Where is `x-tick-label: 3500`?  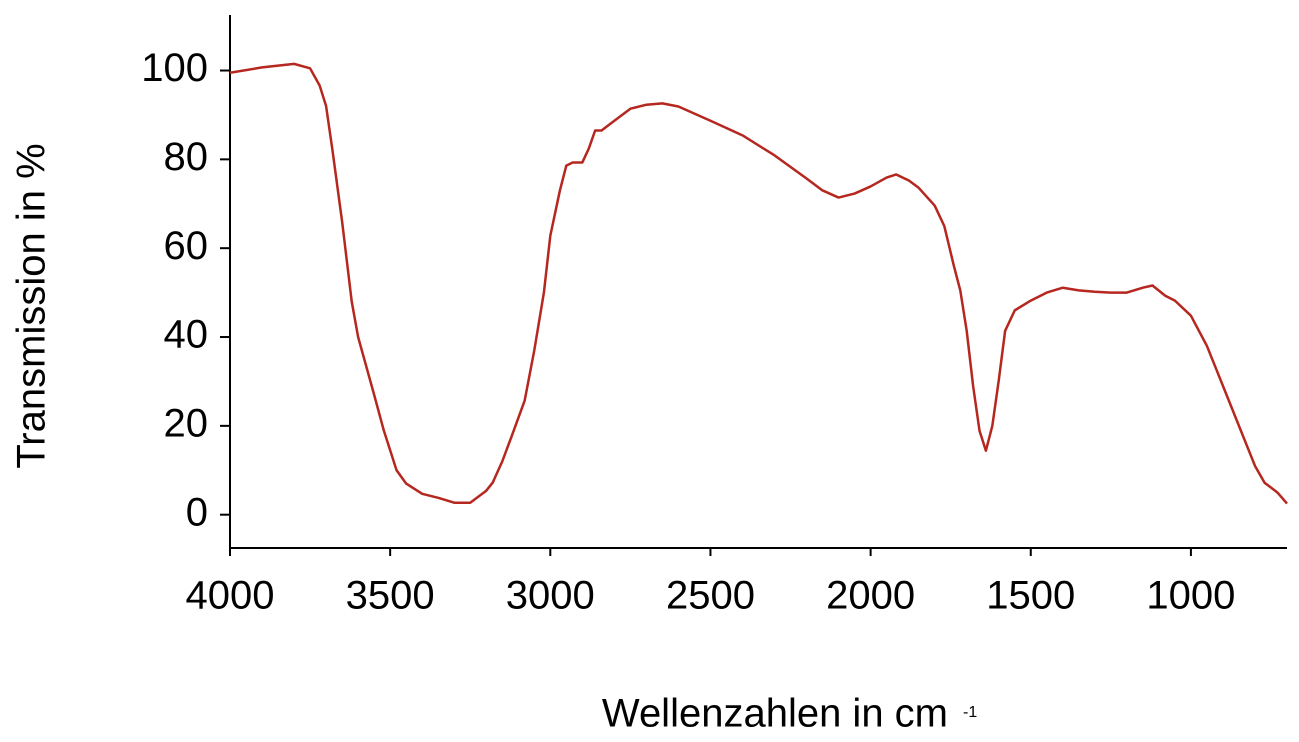
x-tick-label: 3500 is located at coordinates (390, 596).